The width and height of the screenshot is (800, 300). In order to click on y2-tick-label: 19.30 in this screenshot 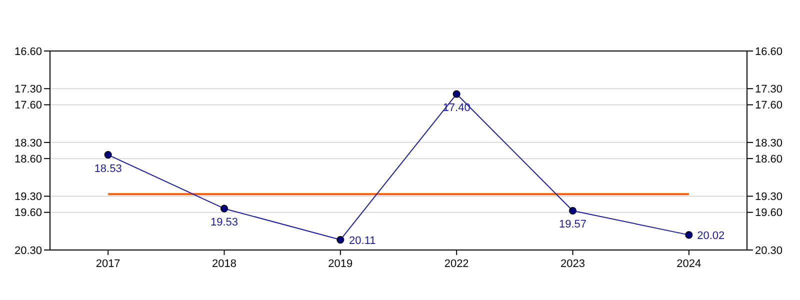, I will do `click(769, 197)`.